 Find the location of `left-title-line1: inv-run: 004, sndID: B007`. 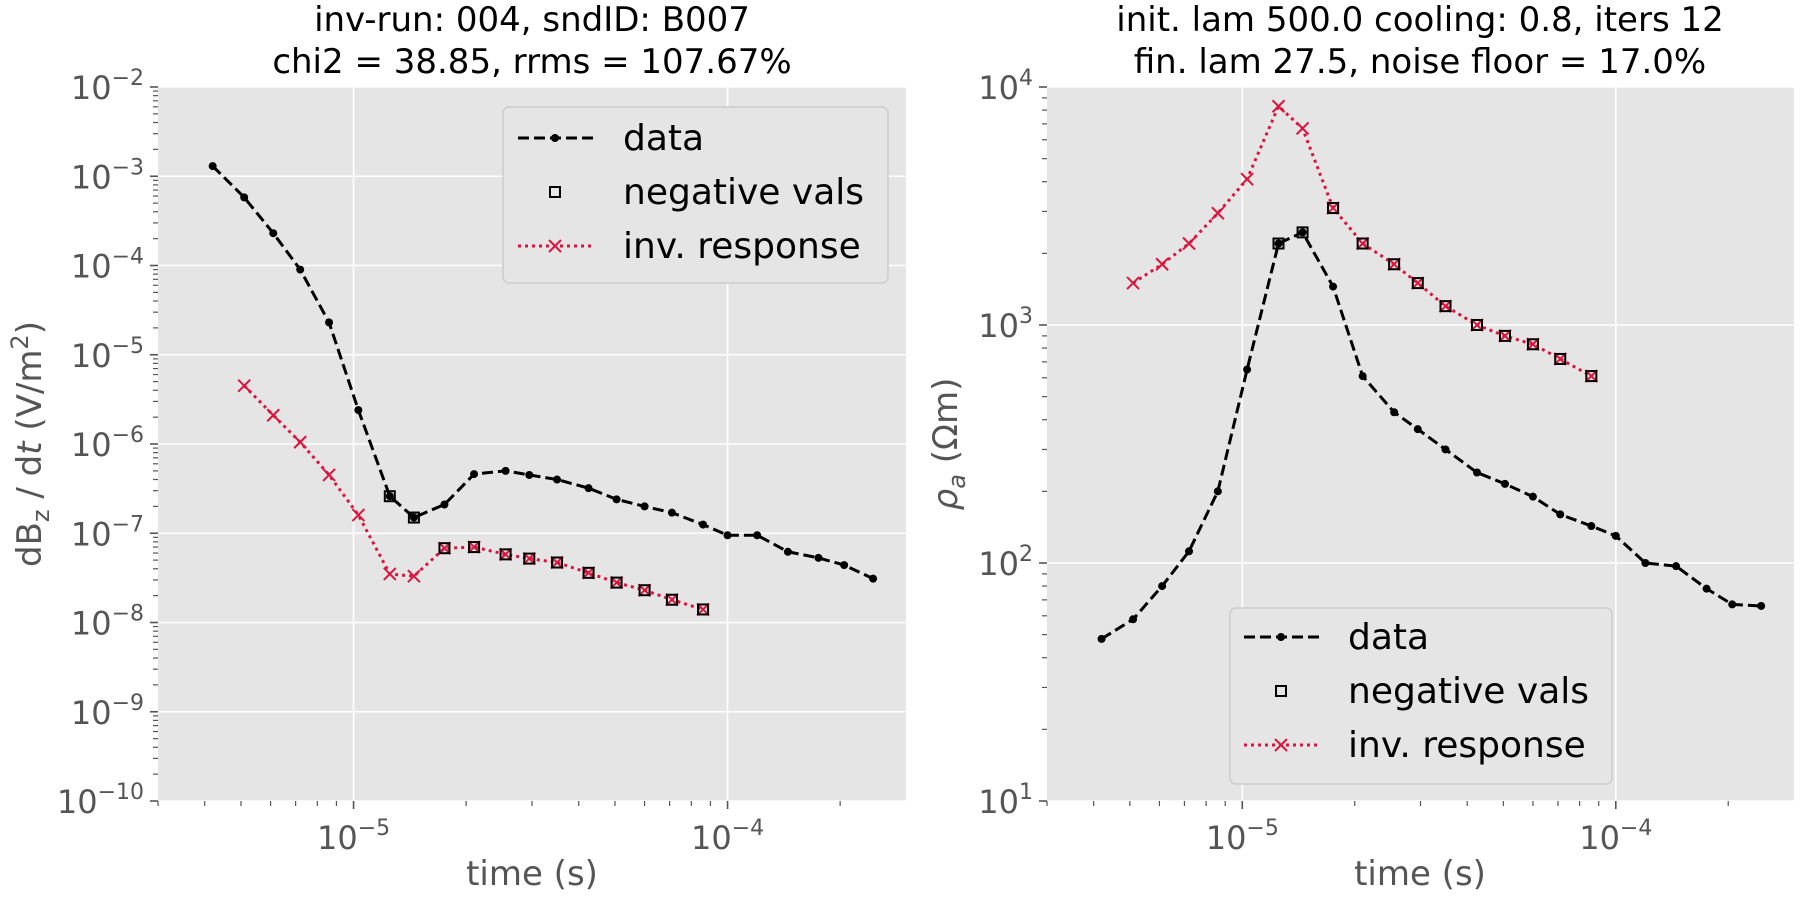

left-title-line1: inv-run: 004, sndID: B007 is located at coordinates (532, 20).